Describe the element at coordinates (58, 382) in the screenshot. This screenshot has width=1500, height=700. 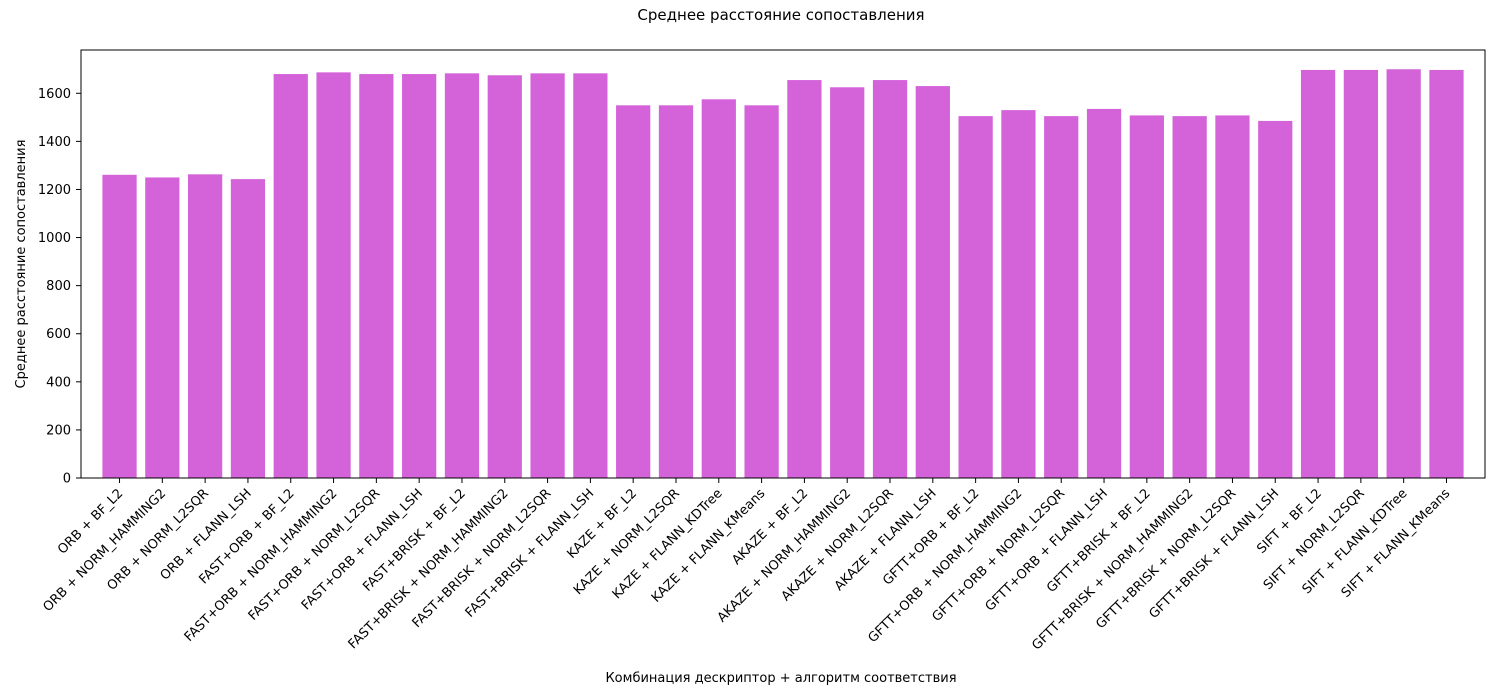
I see `y-tick-label: 400` at that location.